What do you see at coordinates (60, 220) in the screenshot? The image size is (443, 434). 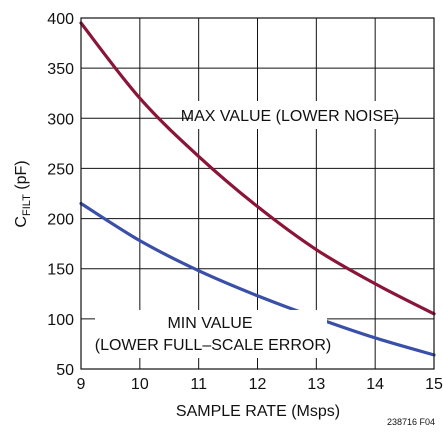 I see `y-tick-label: 200` at bounding box center [60, 220].